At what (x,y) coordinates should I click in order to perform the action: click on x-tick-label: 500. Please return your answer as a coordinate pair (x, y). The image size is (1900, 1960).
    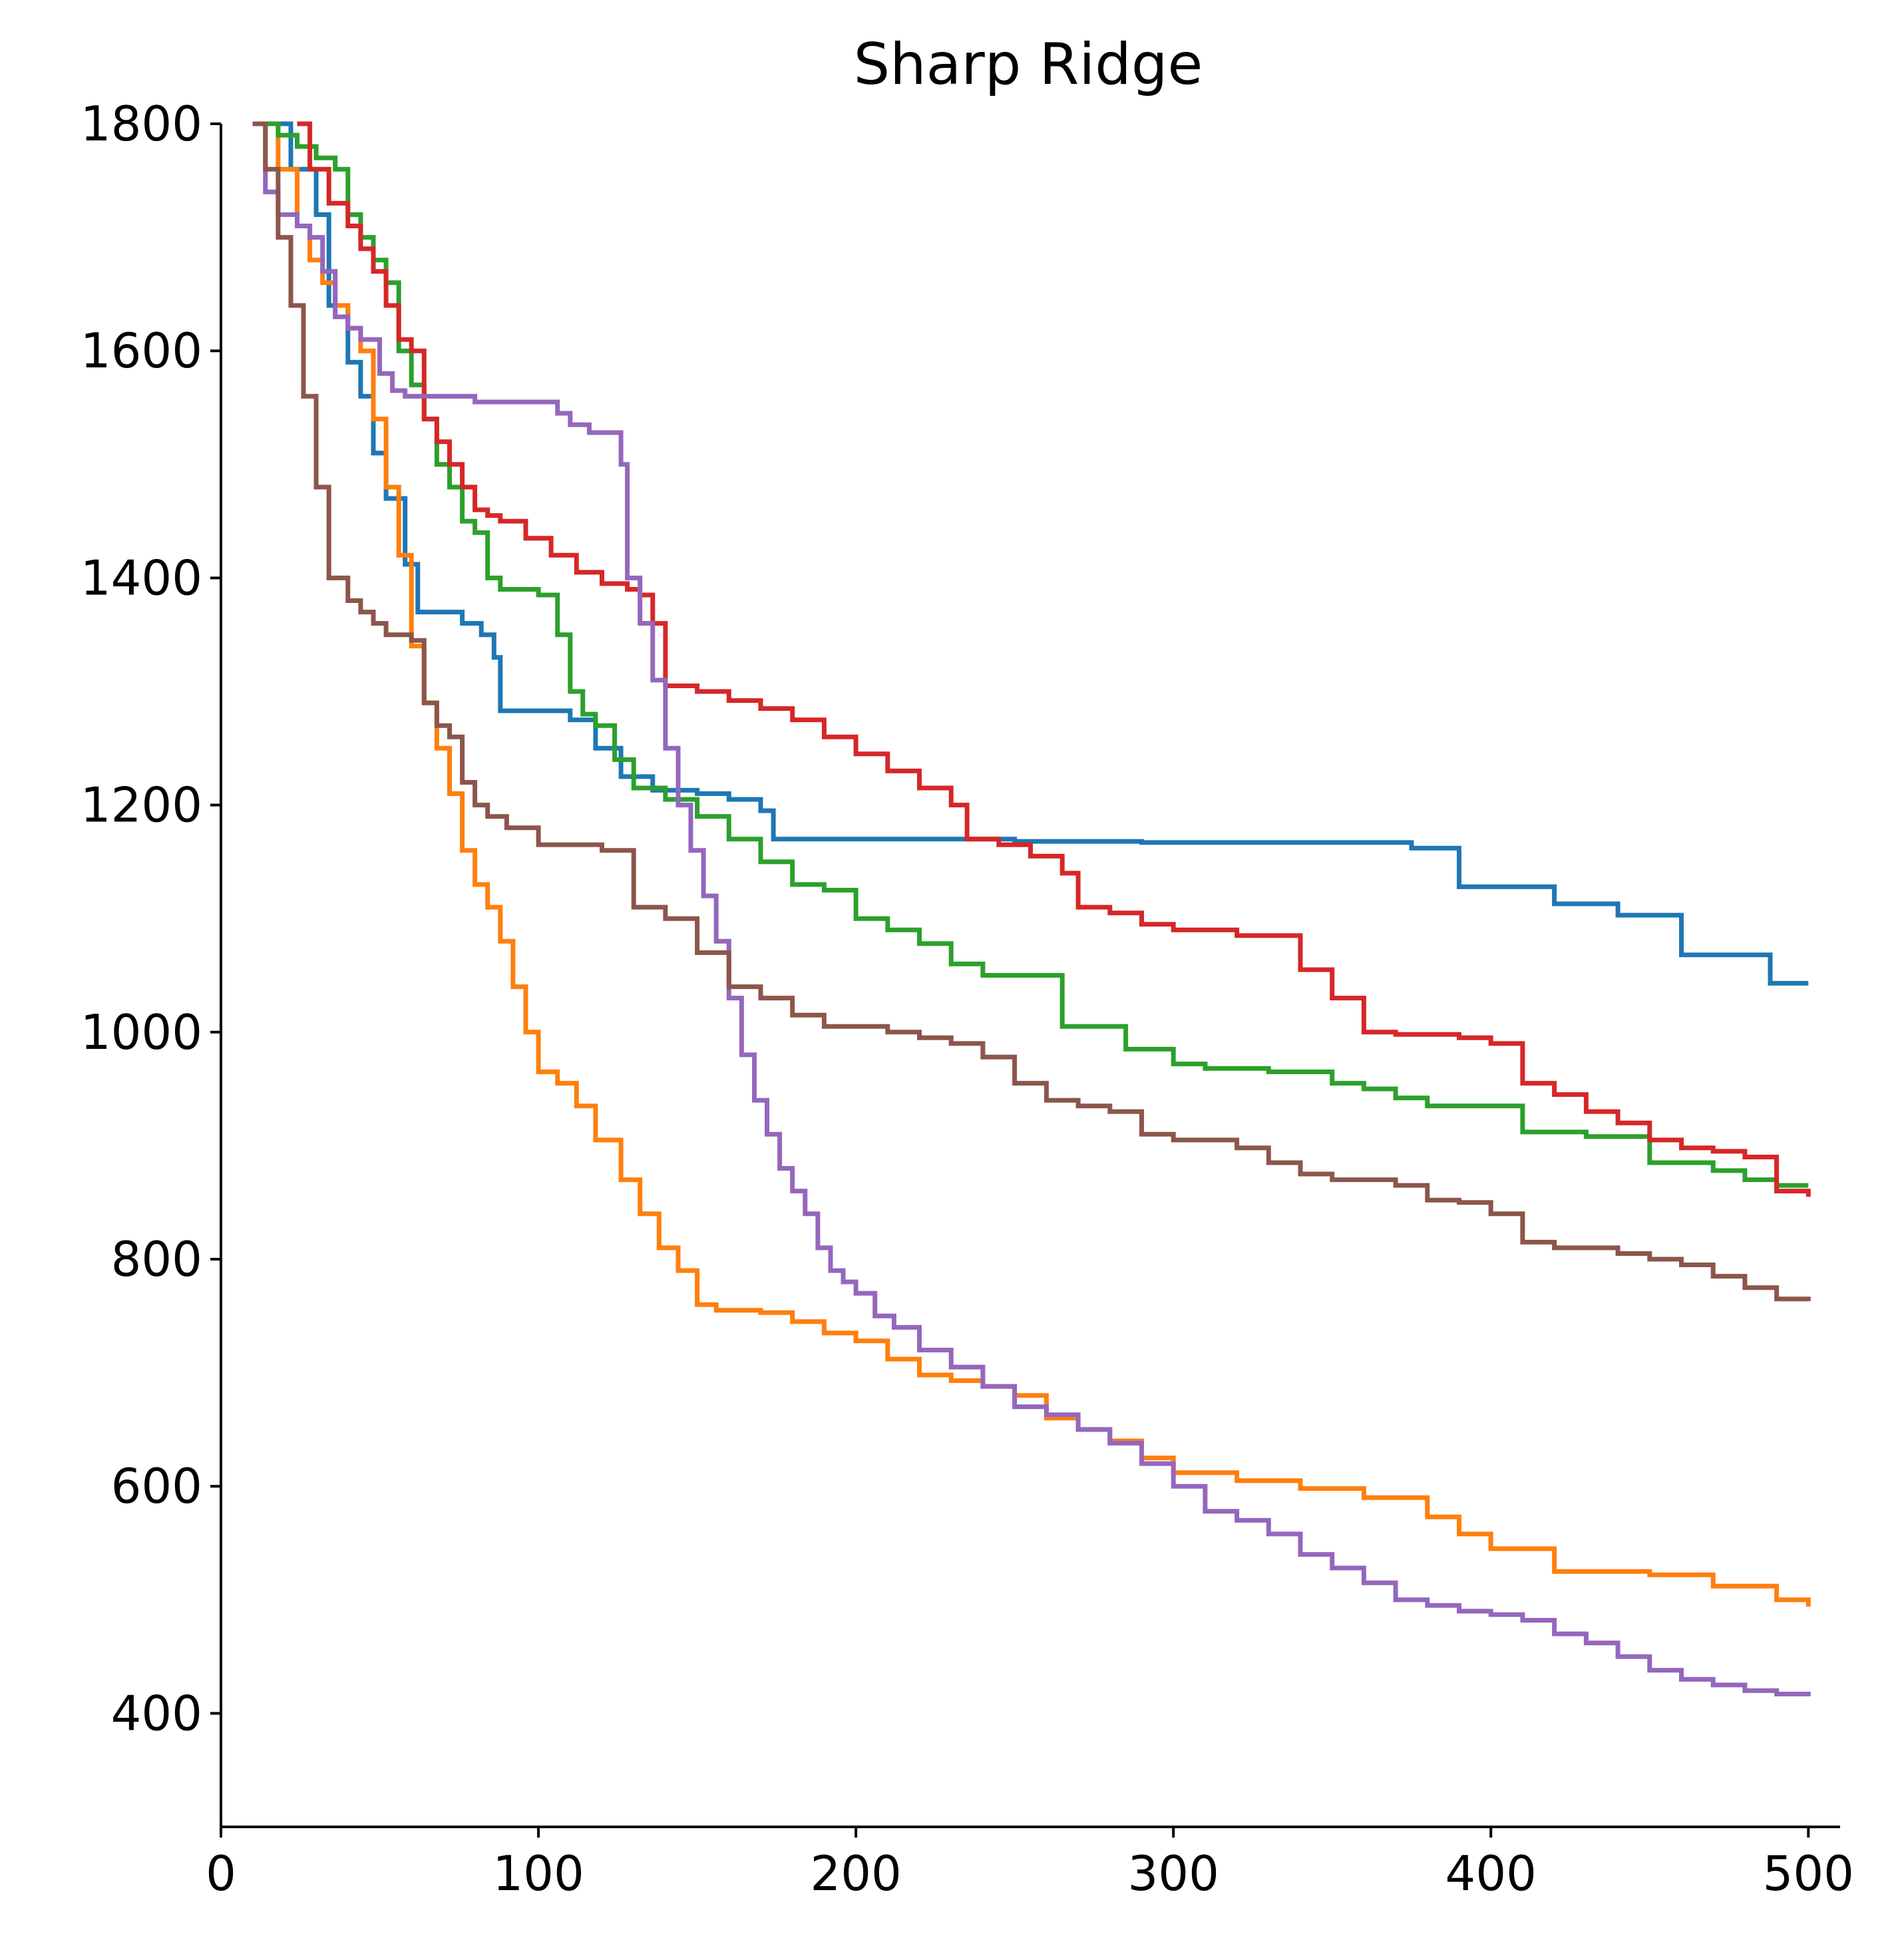
    Looking at the image, I should click on (1808, 1873).